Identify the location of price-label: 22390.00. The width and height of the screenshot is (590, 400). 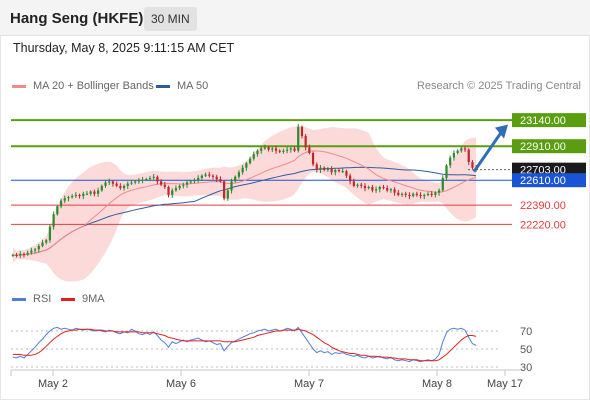
(543, 206).